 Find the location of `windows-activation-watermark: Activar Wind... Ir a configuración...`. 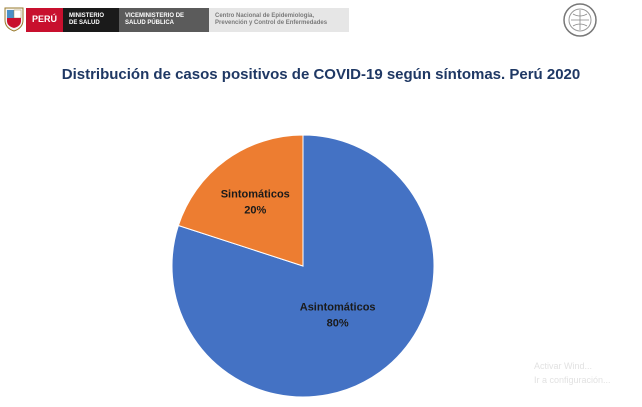

windows-activation-watermark: Activar Wind... Ir a configuración... is located at coordinates (572, 373).